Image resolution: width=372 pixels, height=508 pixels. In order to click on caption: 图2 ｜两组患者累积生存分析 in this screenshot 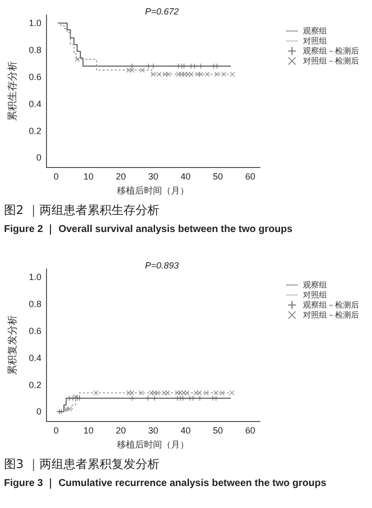, I will do `click(82, 210)`.